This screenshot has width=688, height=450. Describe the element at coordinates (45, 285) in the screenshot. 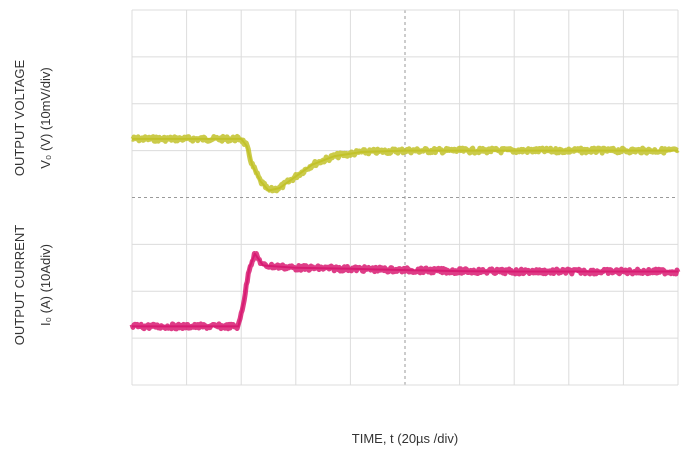

I see `y-axis-label-current-line2: I₀ (A) (10Adiv)` at that location.